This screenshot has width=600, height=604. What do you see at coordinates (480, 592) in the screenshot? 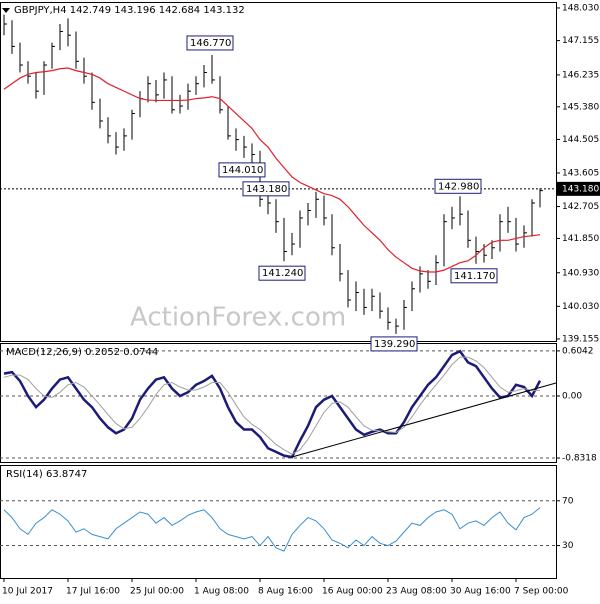
I see `x-tick-label: 30 Aug 16:00` at bounding box center [480, 592].